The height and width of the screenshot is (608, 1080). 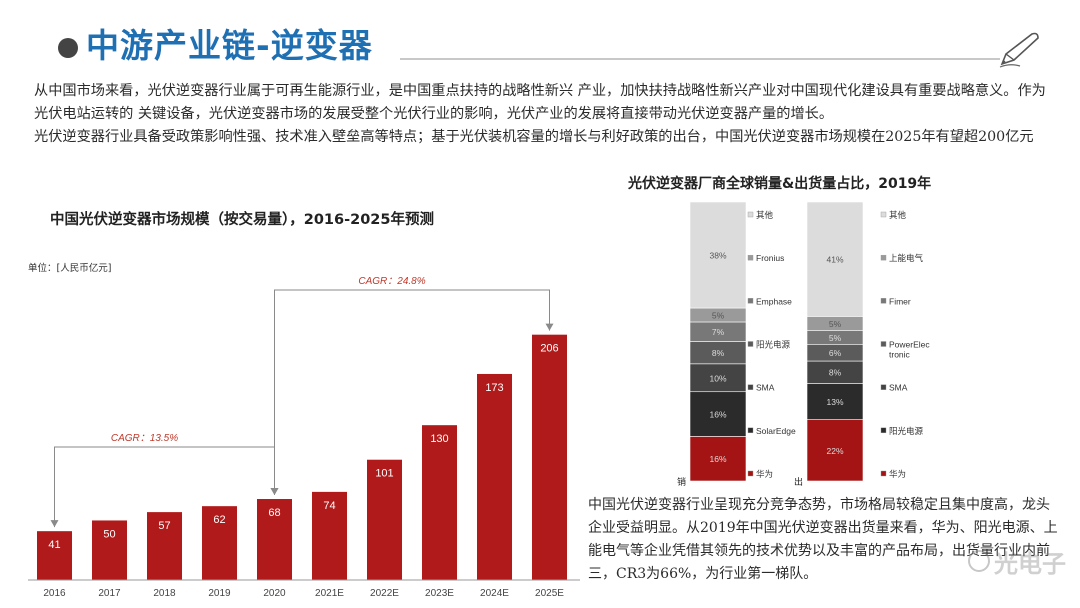 What do you see at coordinates (909, 345) in the screenshot?
I see `legend-label: PowerElec` at bounding box center [909, 345].